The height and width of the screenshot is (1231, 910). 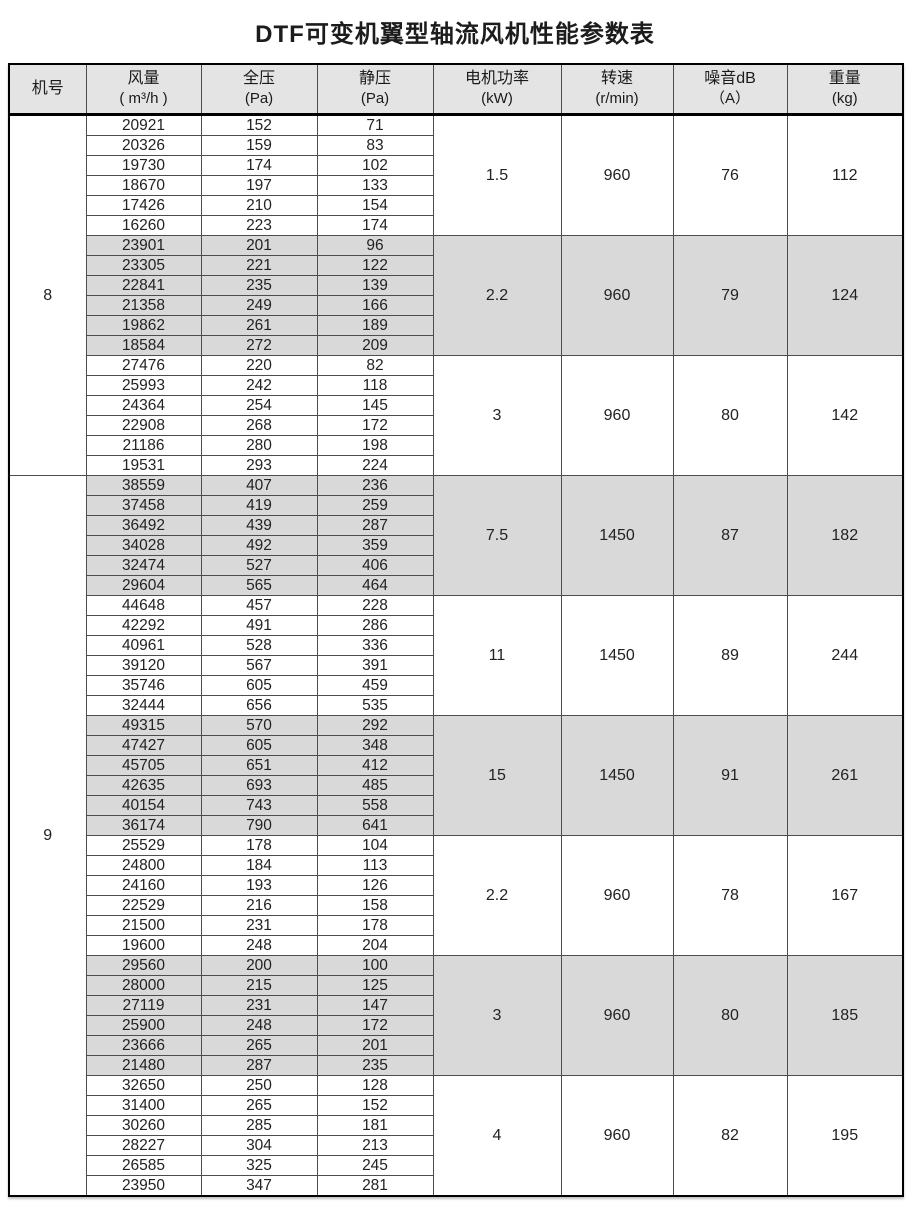 What do you see at coordinates (143, 145) in the screenshot?
I see `flow-cell: 20326` at bounding box center [143, 145].